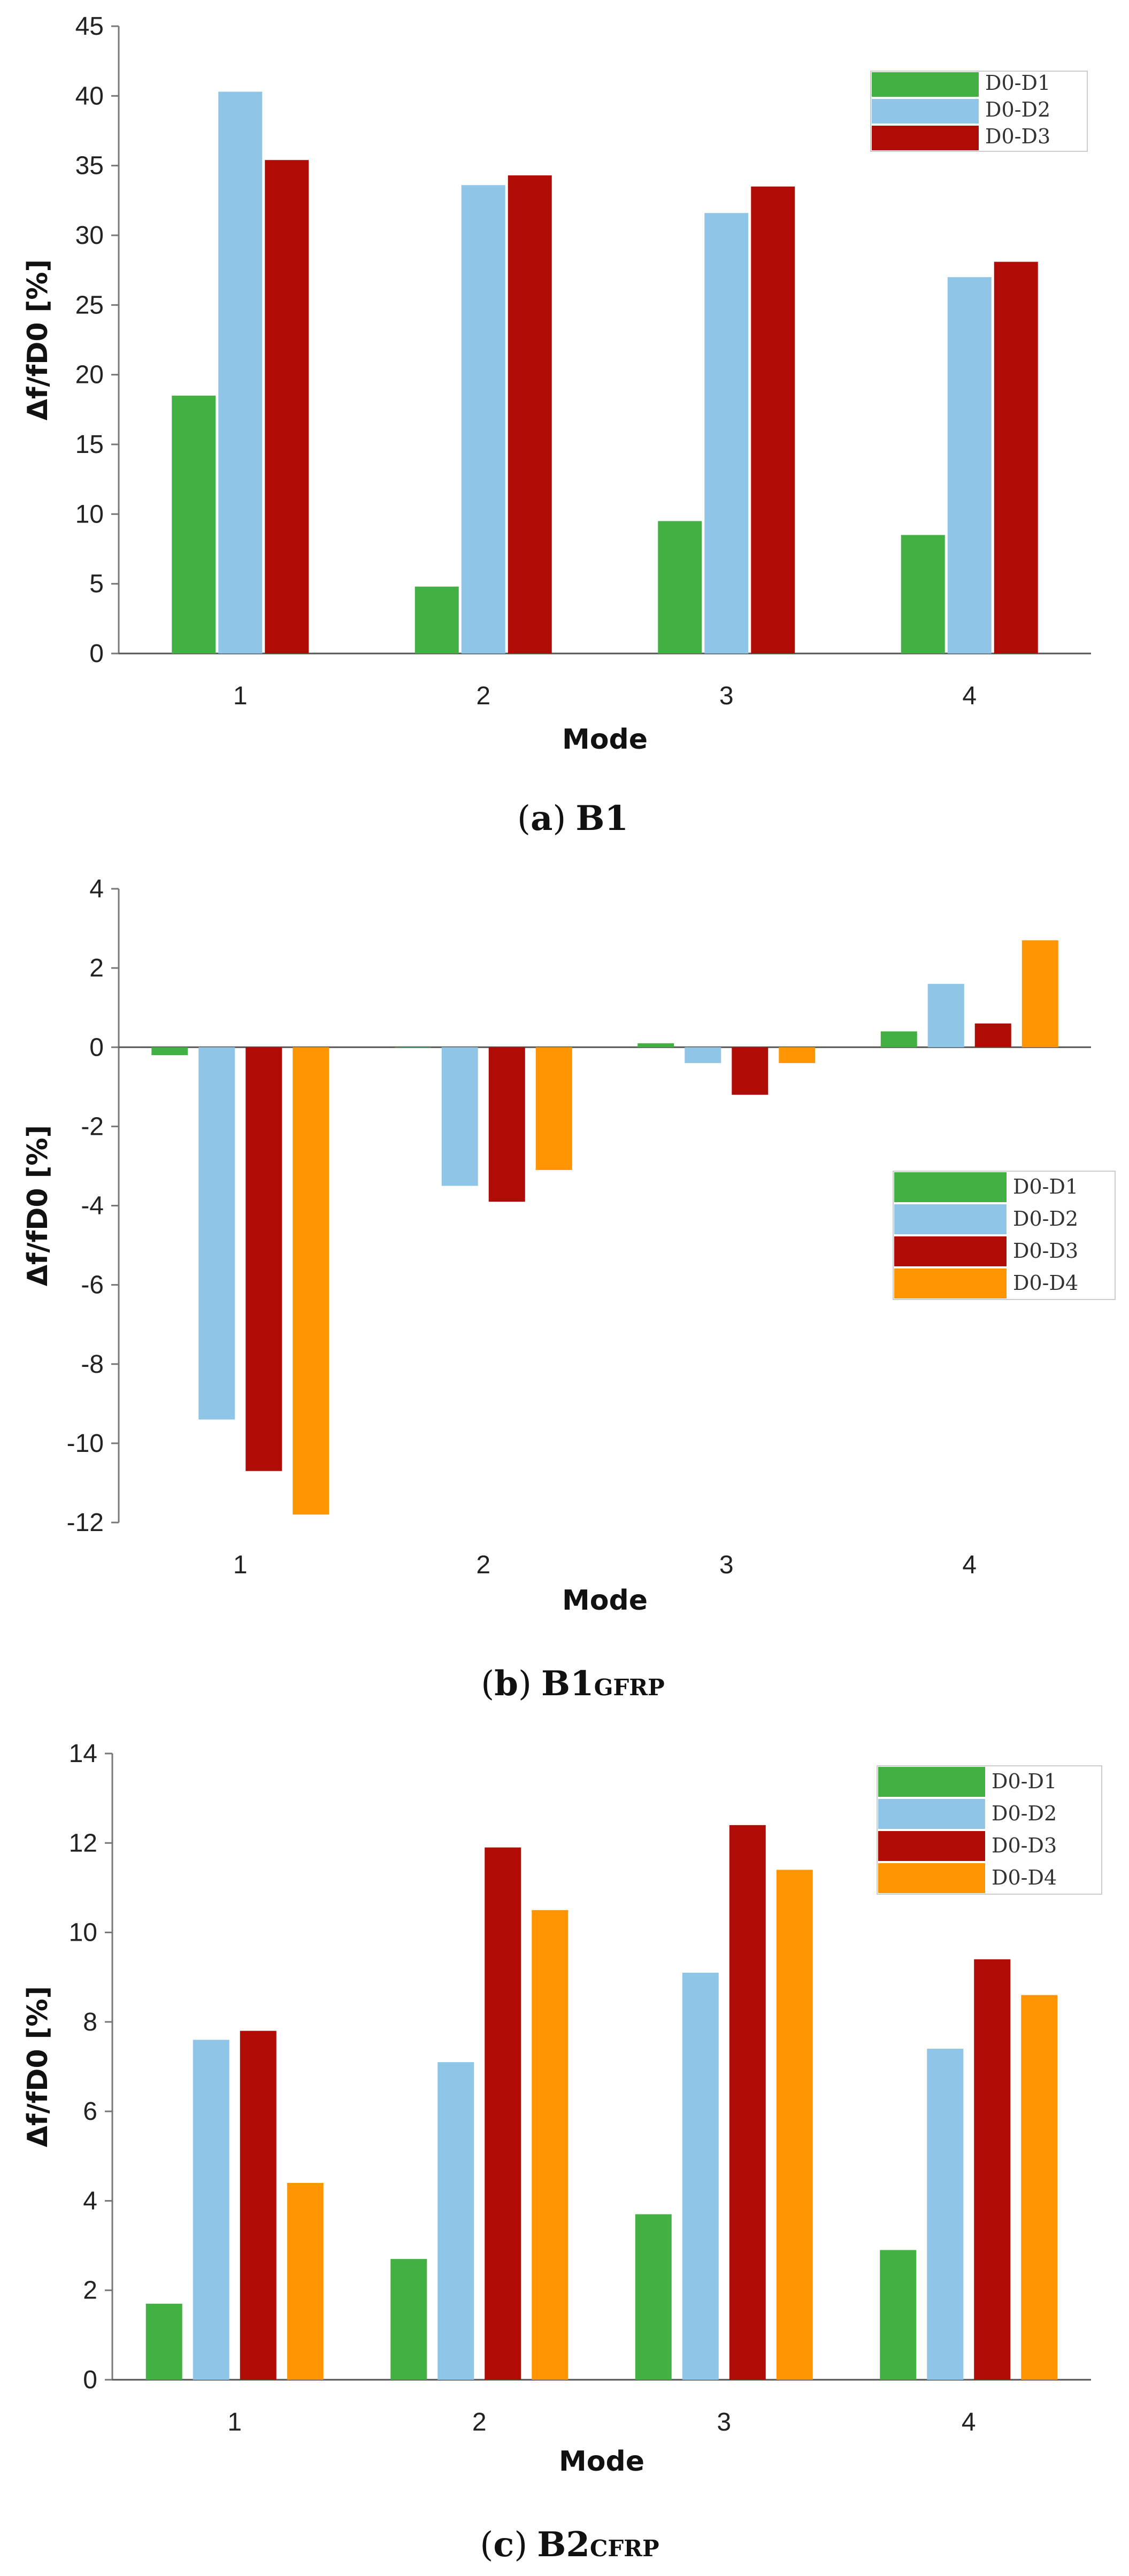  What do you see at coordinates (989, 1830) in the screenshot?
I see `legend: D0-D1 D0-D2 D0-D3 D0-D4` at bounding box center [989, 1830].